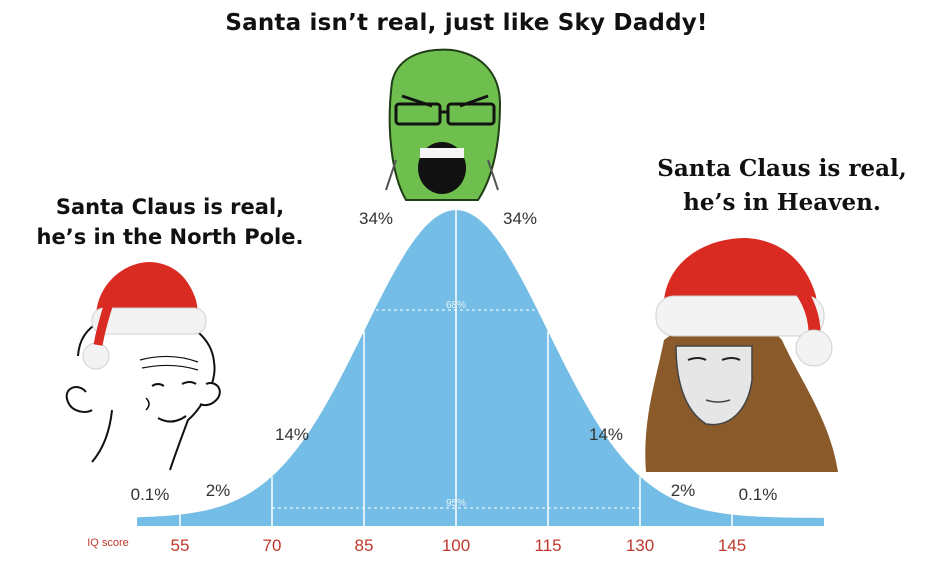 The width and height of the screenshot is (933, 576). What do you see at coordinates (218, 490) in the screenshot?
I see `segment-label-2: 2%` at bounding box center [218, 490].